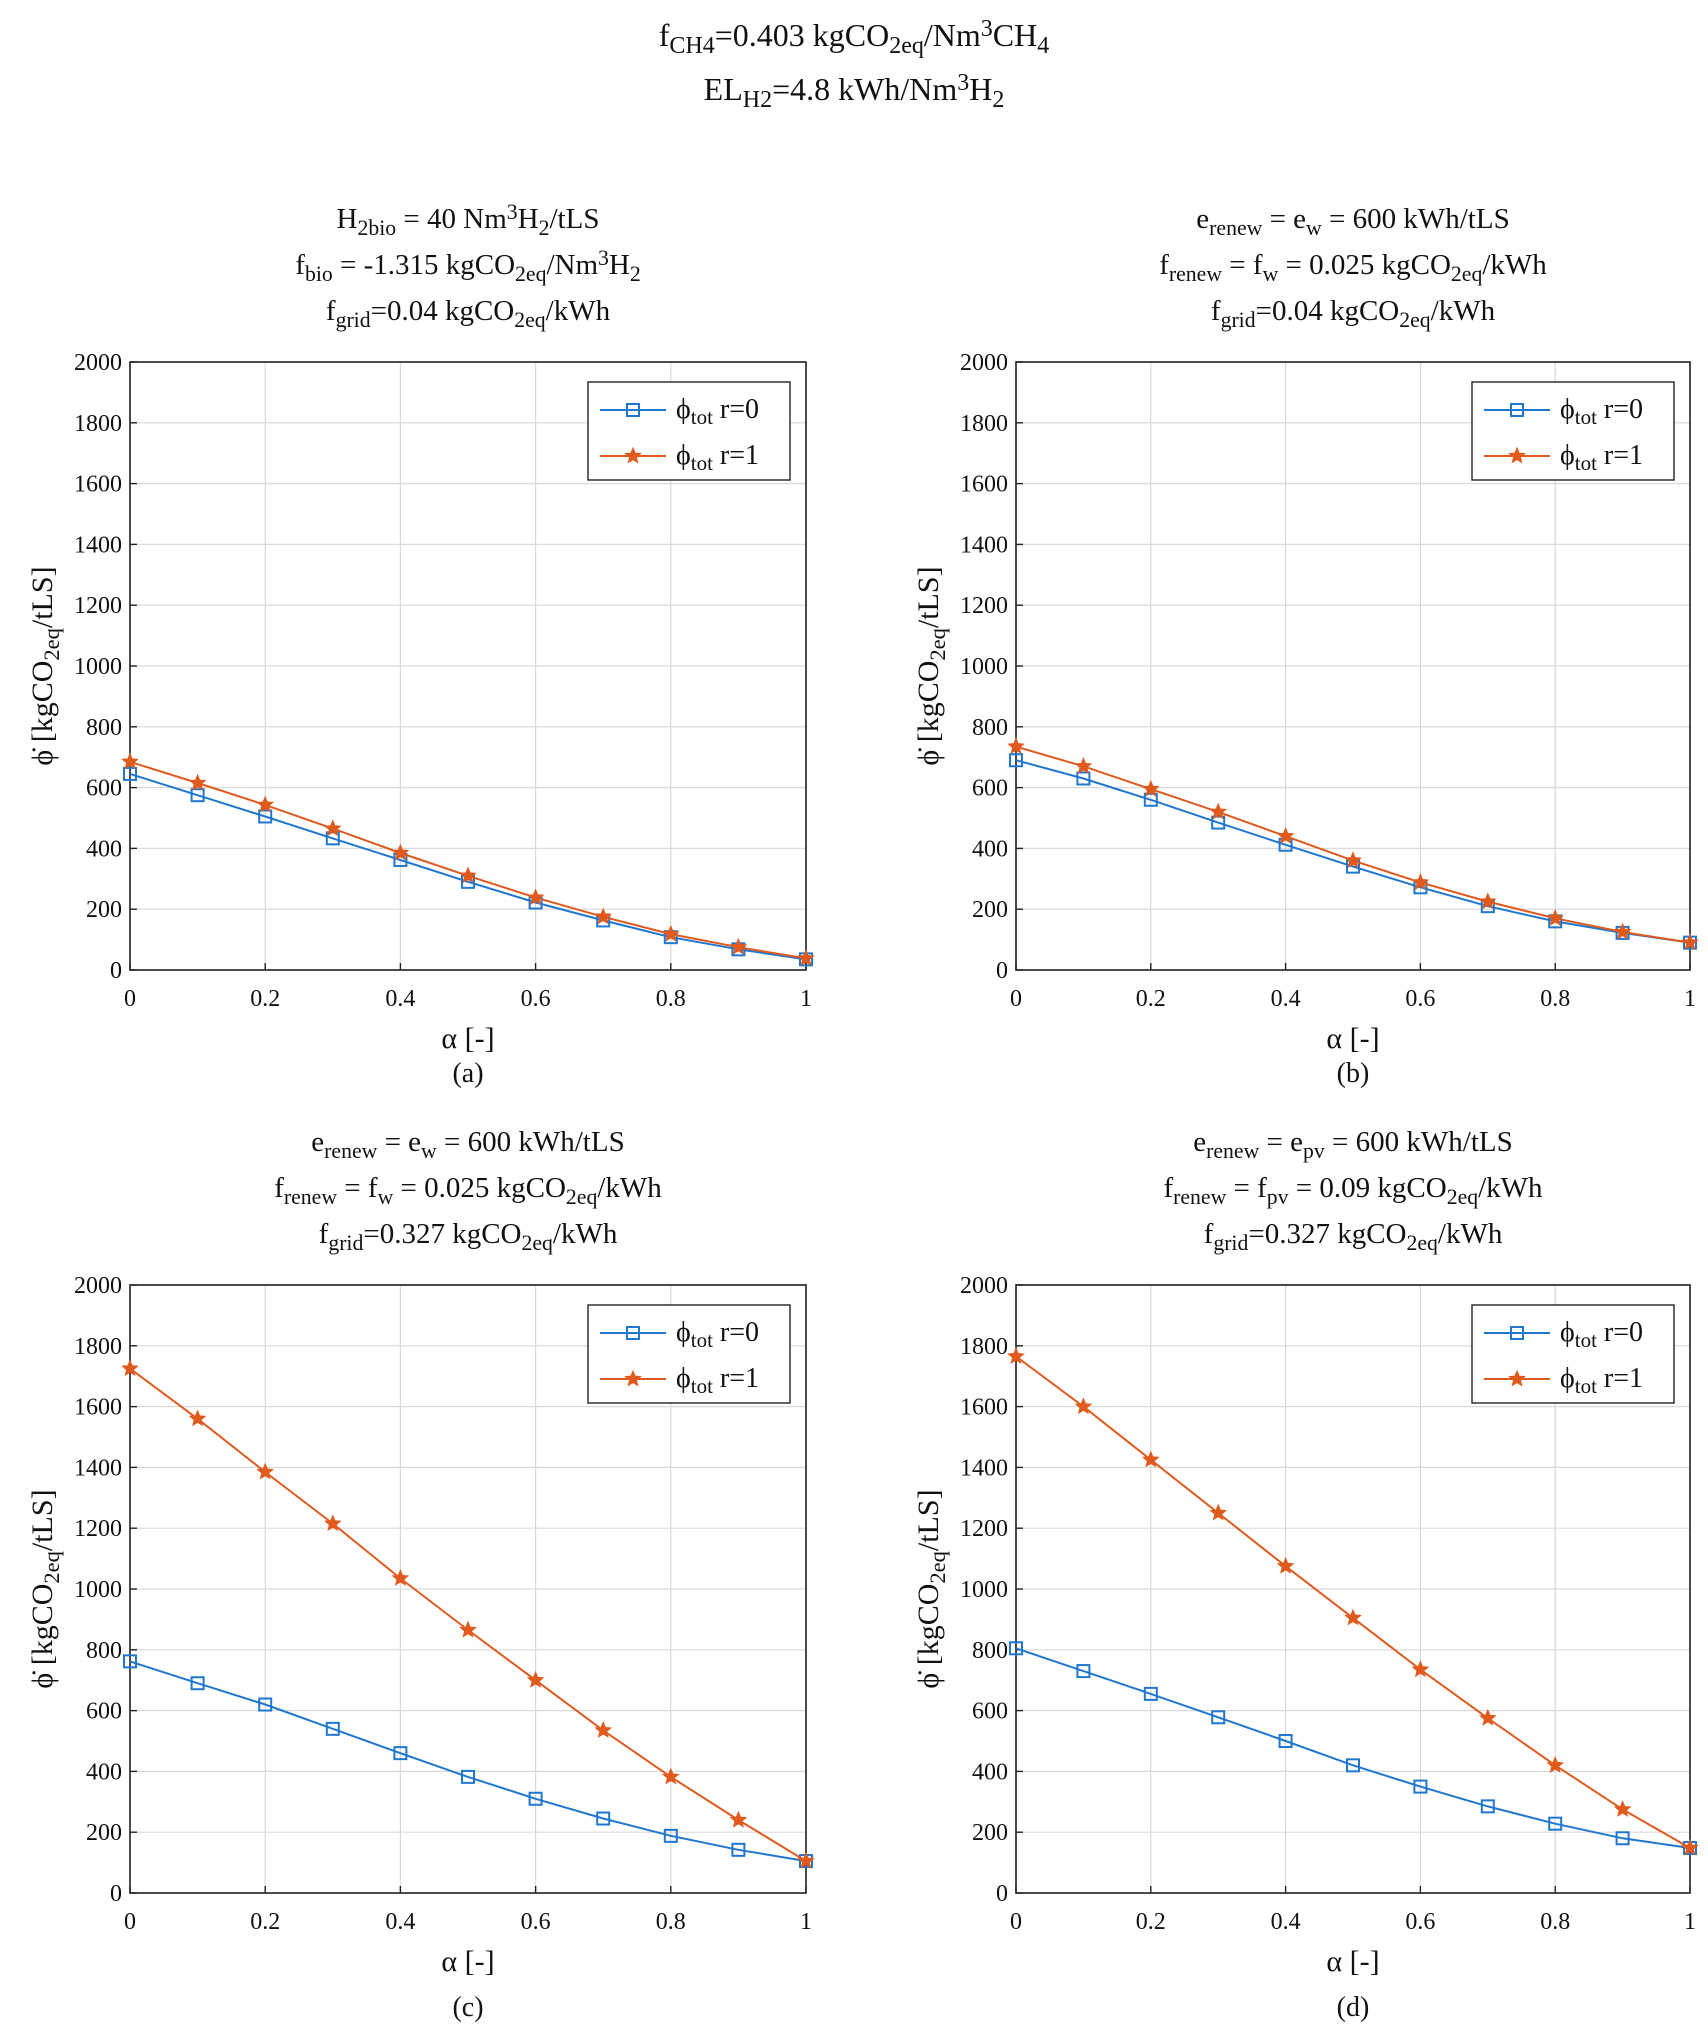 This screenshot has height=2042, width=1708. What do you see at coordinates (1151, 1922) in the screenshot?
I see `x-tick-label: 0.2` at bounding box center [1151, 1922].